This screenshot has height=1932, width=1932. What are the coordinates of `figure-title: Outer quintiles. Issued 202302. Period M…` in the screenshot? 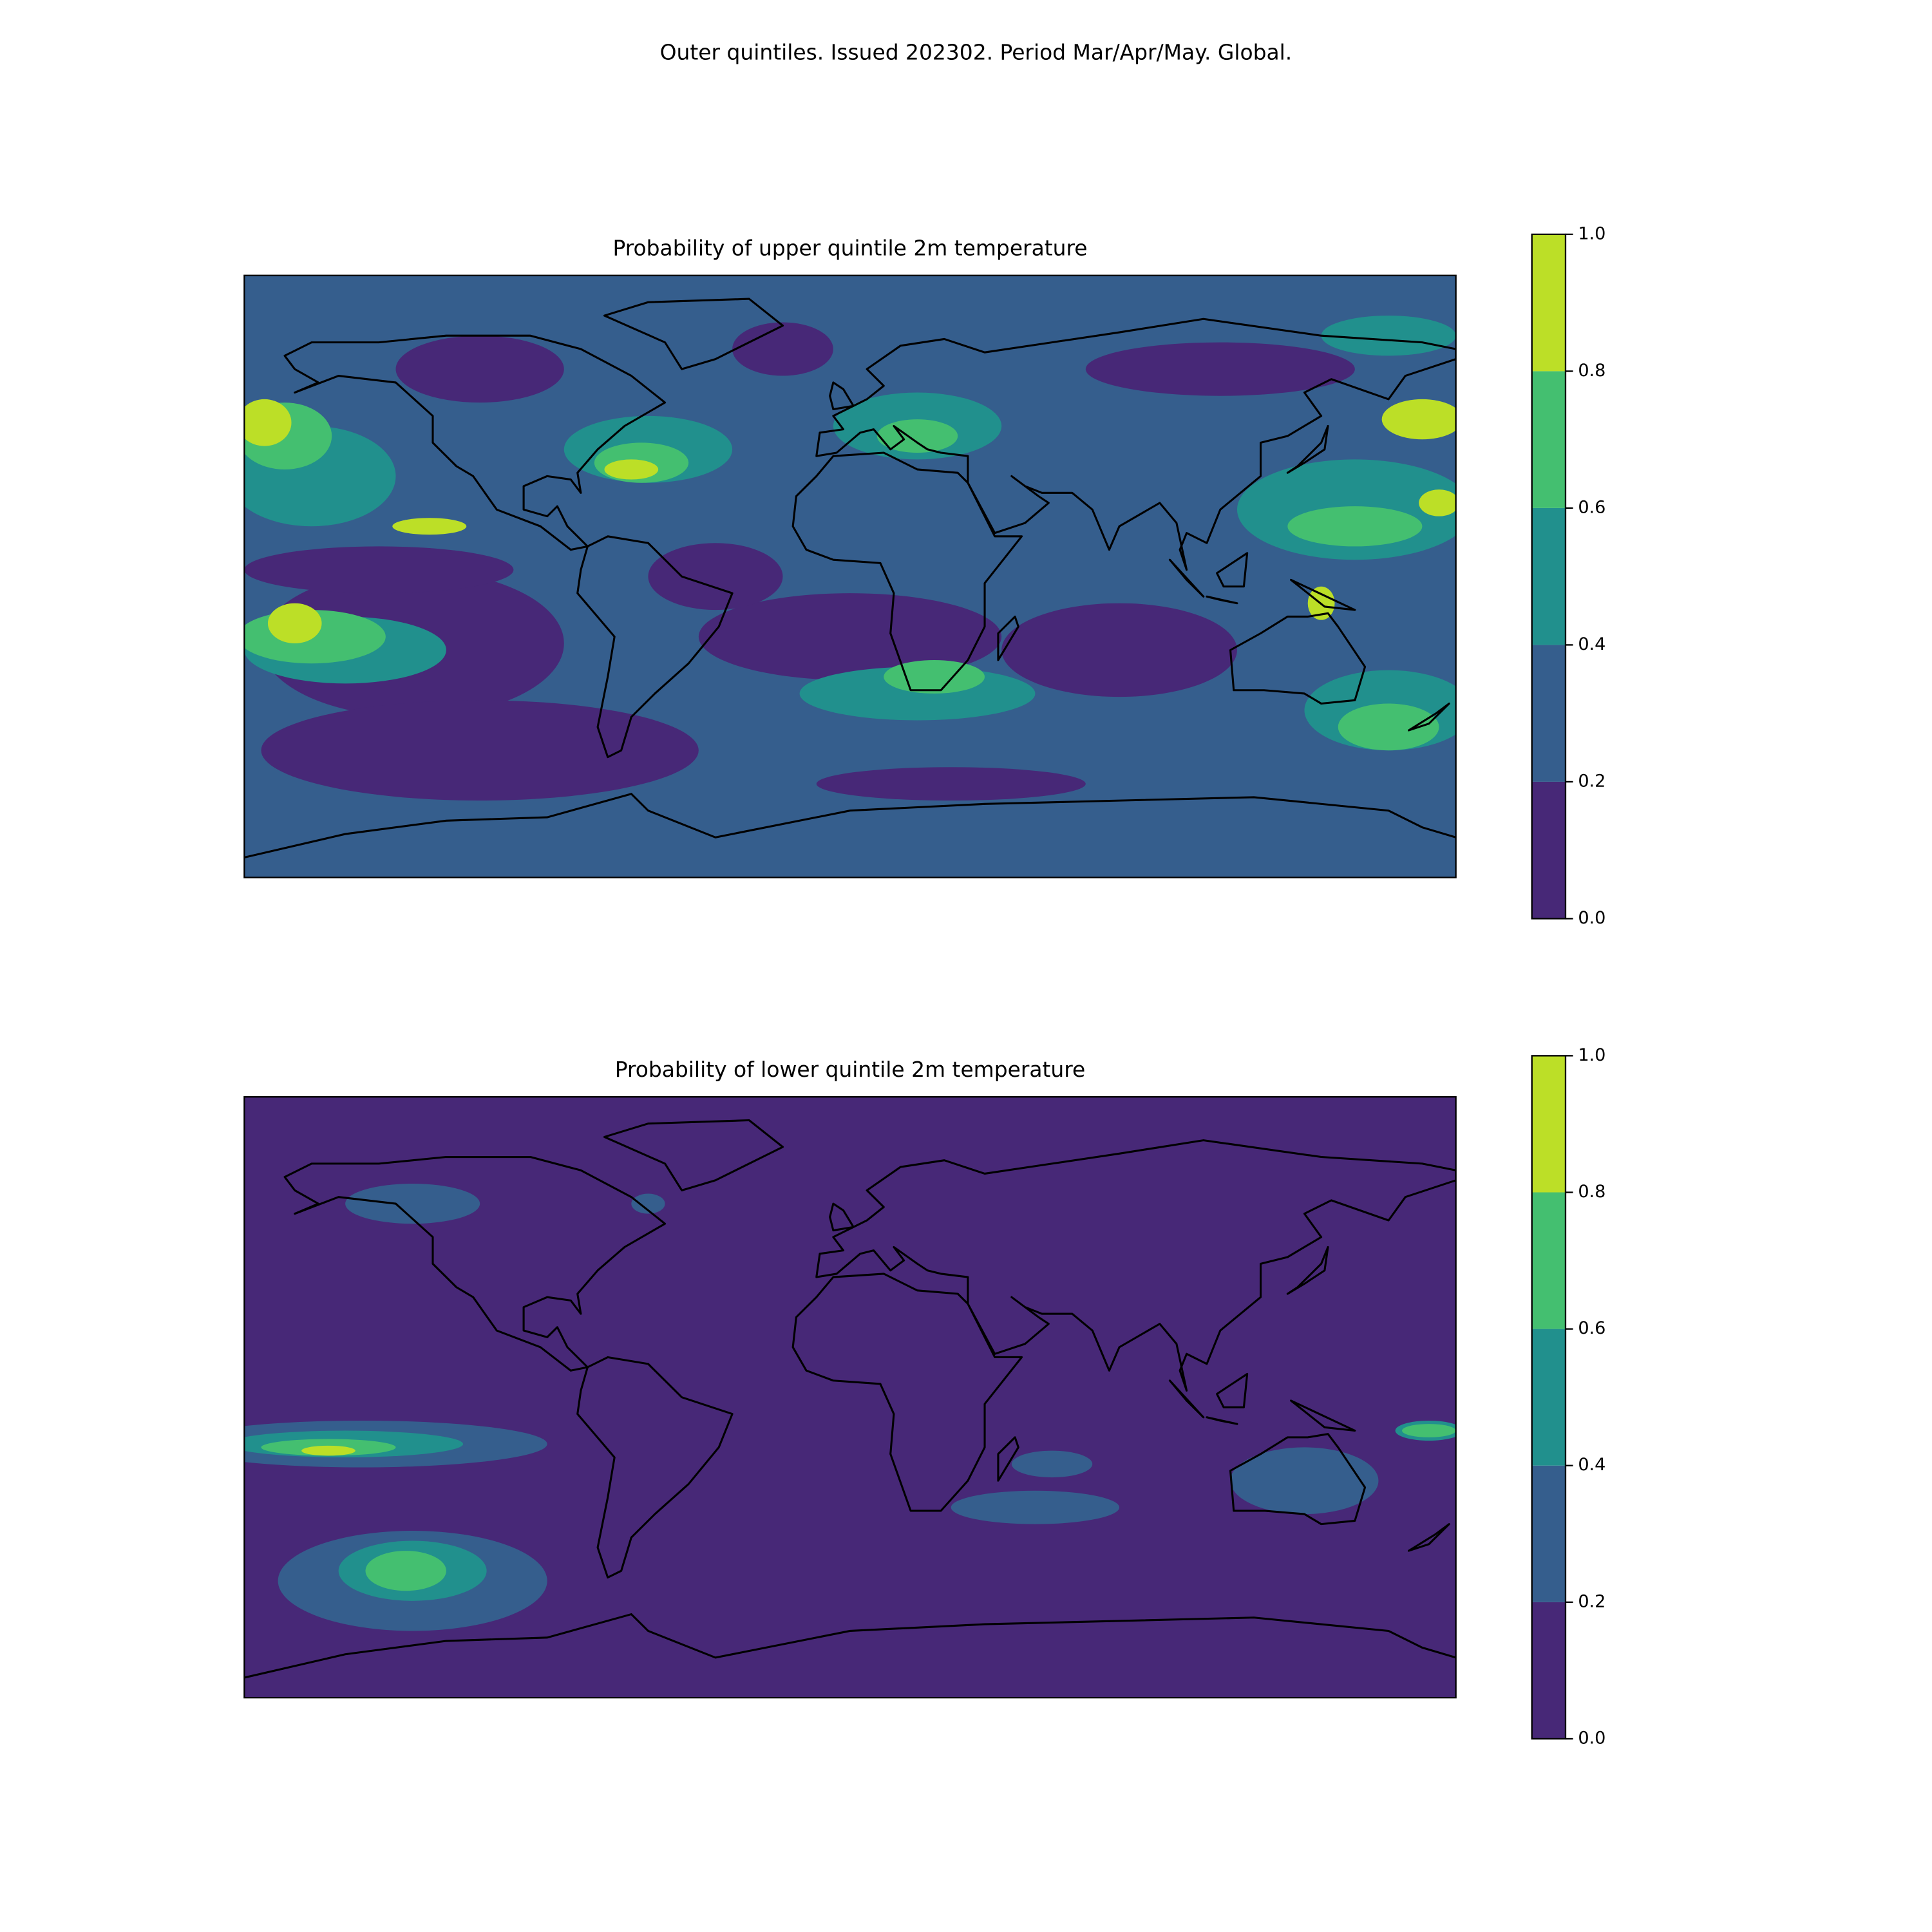 It's located at (976, 52).